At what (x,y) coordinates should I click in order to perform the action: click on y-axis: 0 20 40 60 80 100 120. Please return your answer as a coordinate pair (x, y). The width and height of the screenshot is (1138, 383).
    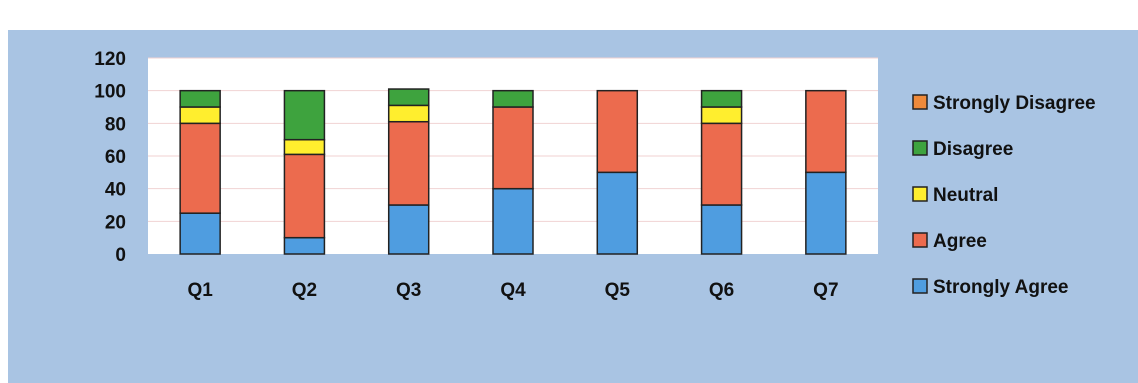
    Looking at the image, I should click on (110, 157).